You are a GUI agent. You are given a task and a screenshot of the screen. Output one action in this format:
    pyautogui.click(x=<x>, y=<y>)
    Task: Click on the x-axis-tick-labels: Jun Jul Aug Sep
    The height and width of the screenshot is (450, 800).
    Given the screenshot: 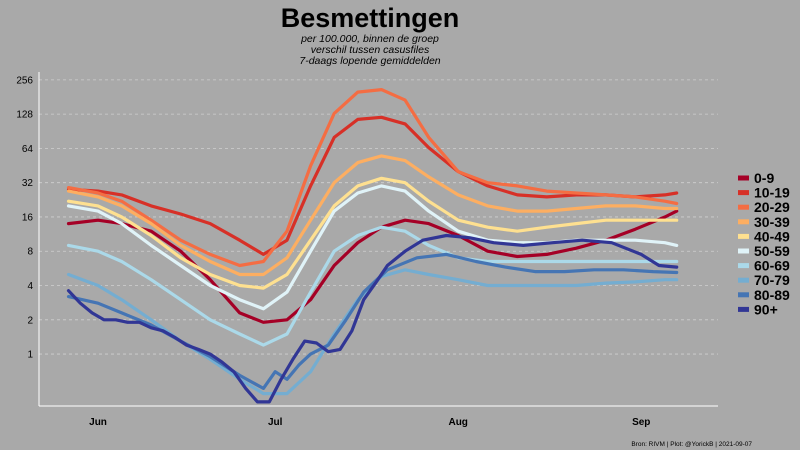 What is the action you would take?
    pyautogui.click(x=369, y=422)
    